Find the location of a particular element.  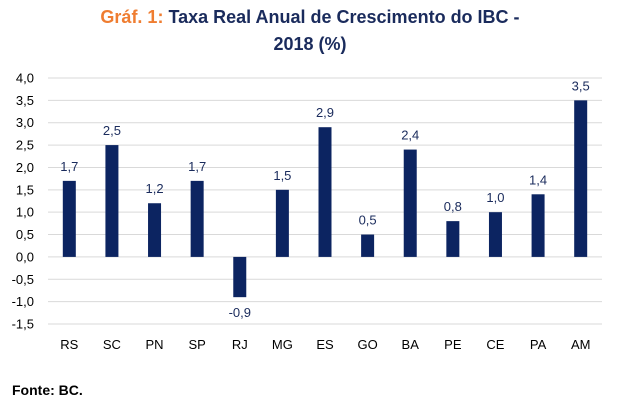

x-tick-label-ce: CE is located at coordinates (495, 344).